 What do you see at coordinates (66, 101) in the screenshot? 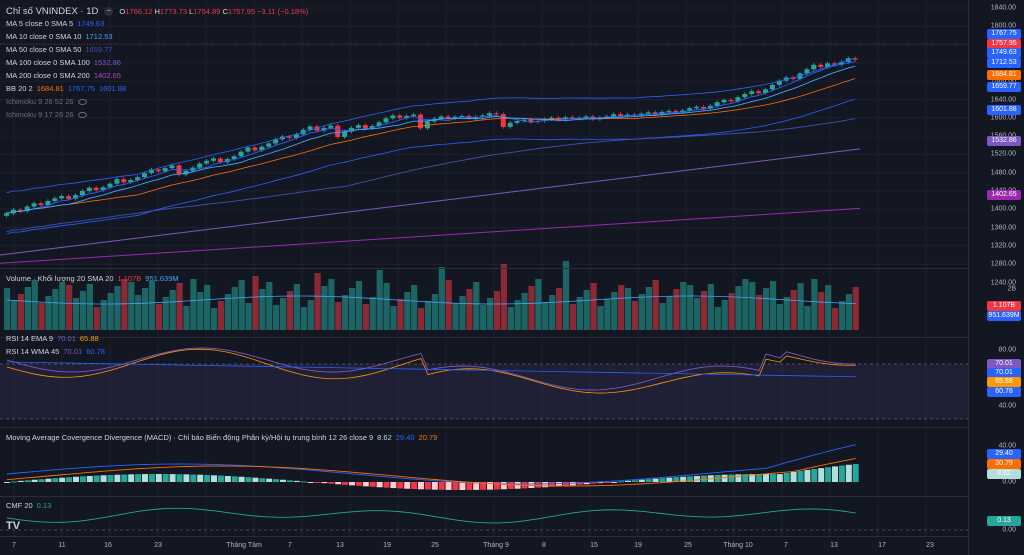
I see `legend-ichimoku-1: Ichimoku 9 26 52 26` at bounding box center [66, 101].